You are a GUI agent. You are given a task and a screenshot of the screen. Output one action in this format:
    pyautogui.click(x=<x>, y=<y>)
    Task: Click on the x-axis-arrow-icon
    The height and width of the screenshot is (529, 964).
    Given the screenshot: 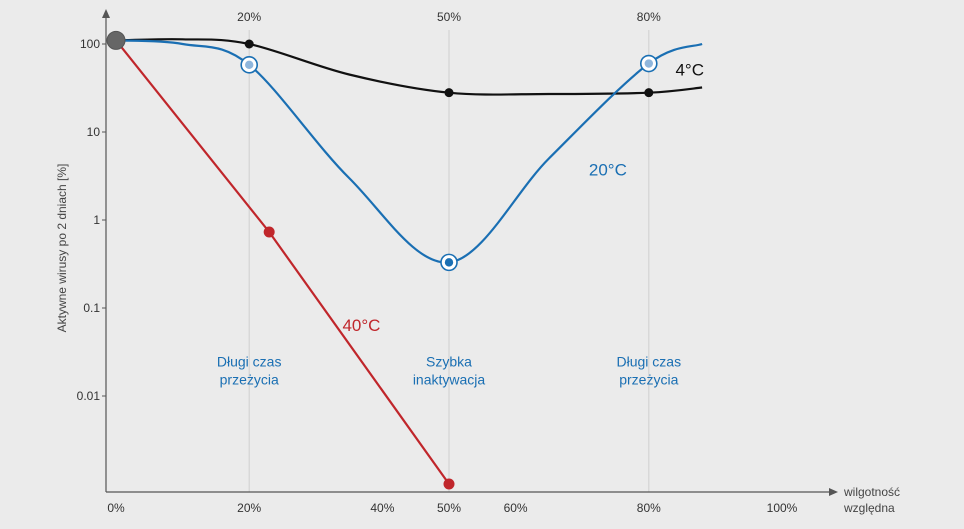 What is the action you would take?
    pyautogui.click(x=833, y=492)
    